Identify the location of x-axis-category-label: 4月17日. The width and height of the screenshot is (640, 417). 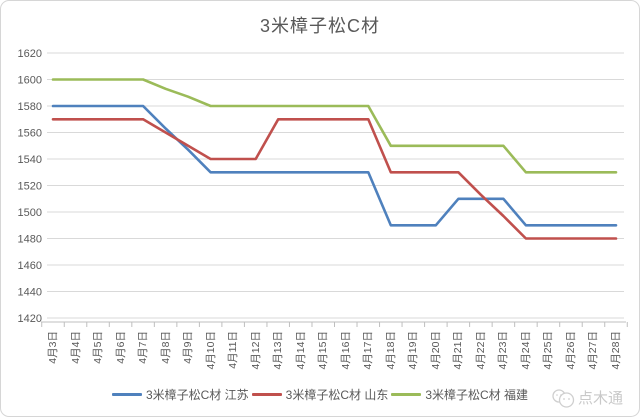
(368, 350).